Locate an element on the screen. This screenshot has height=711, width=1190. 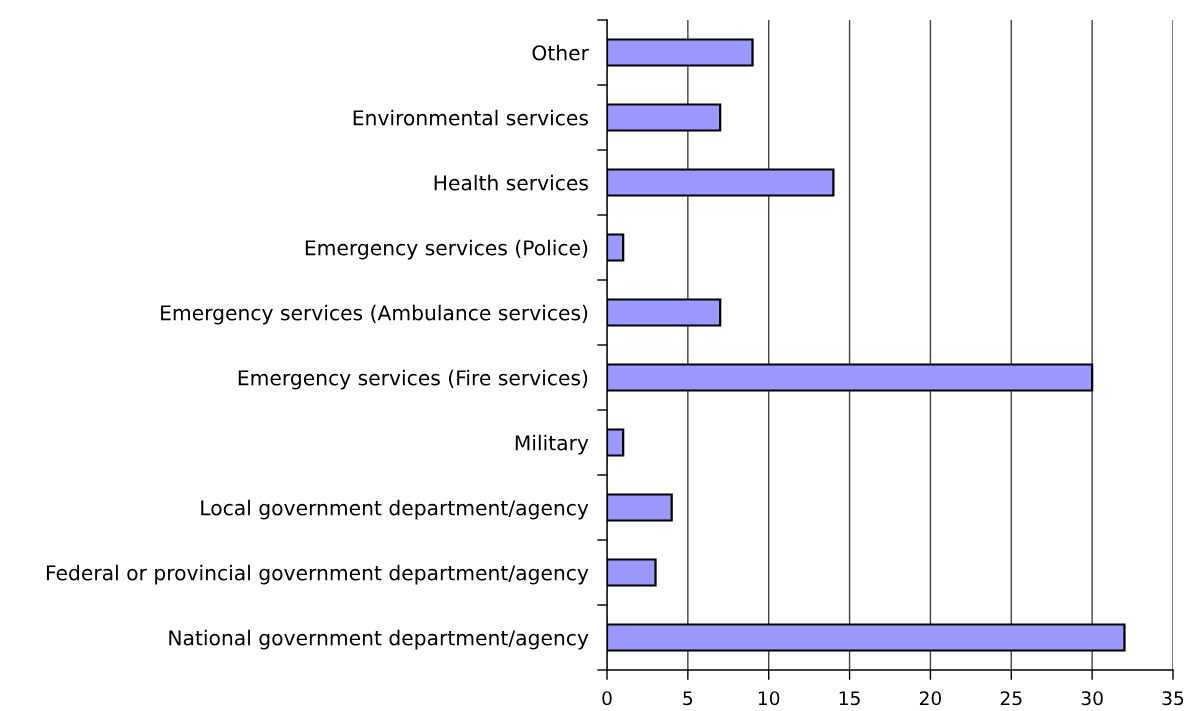
y-tick-label: Military is located at coordinates (552, 444).